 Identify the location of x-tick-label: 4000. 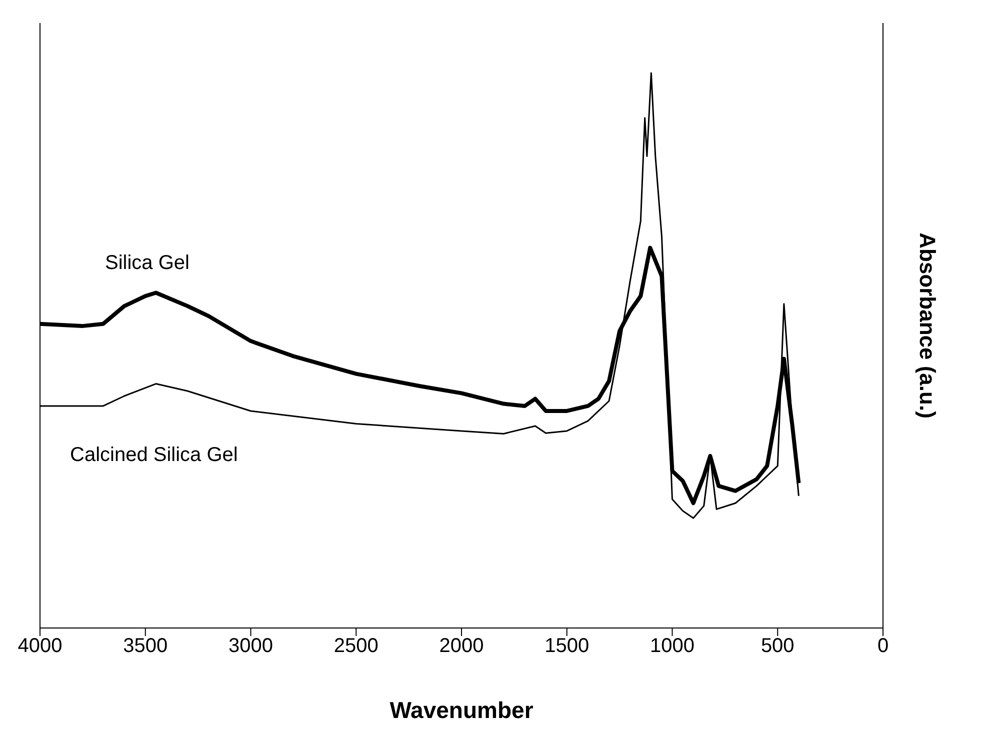
(40, 646).